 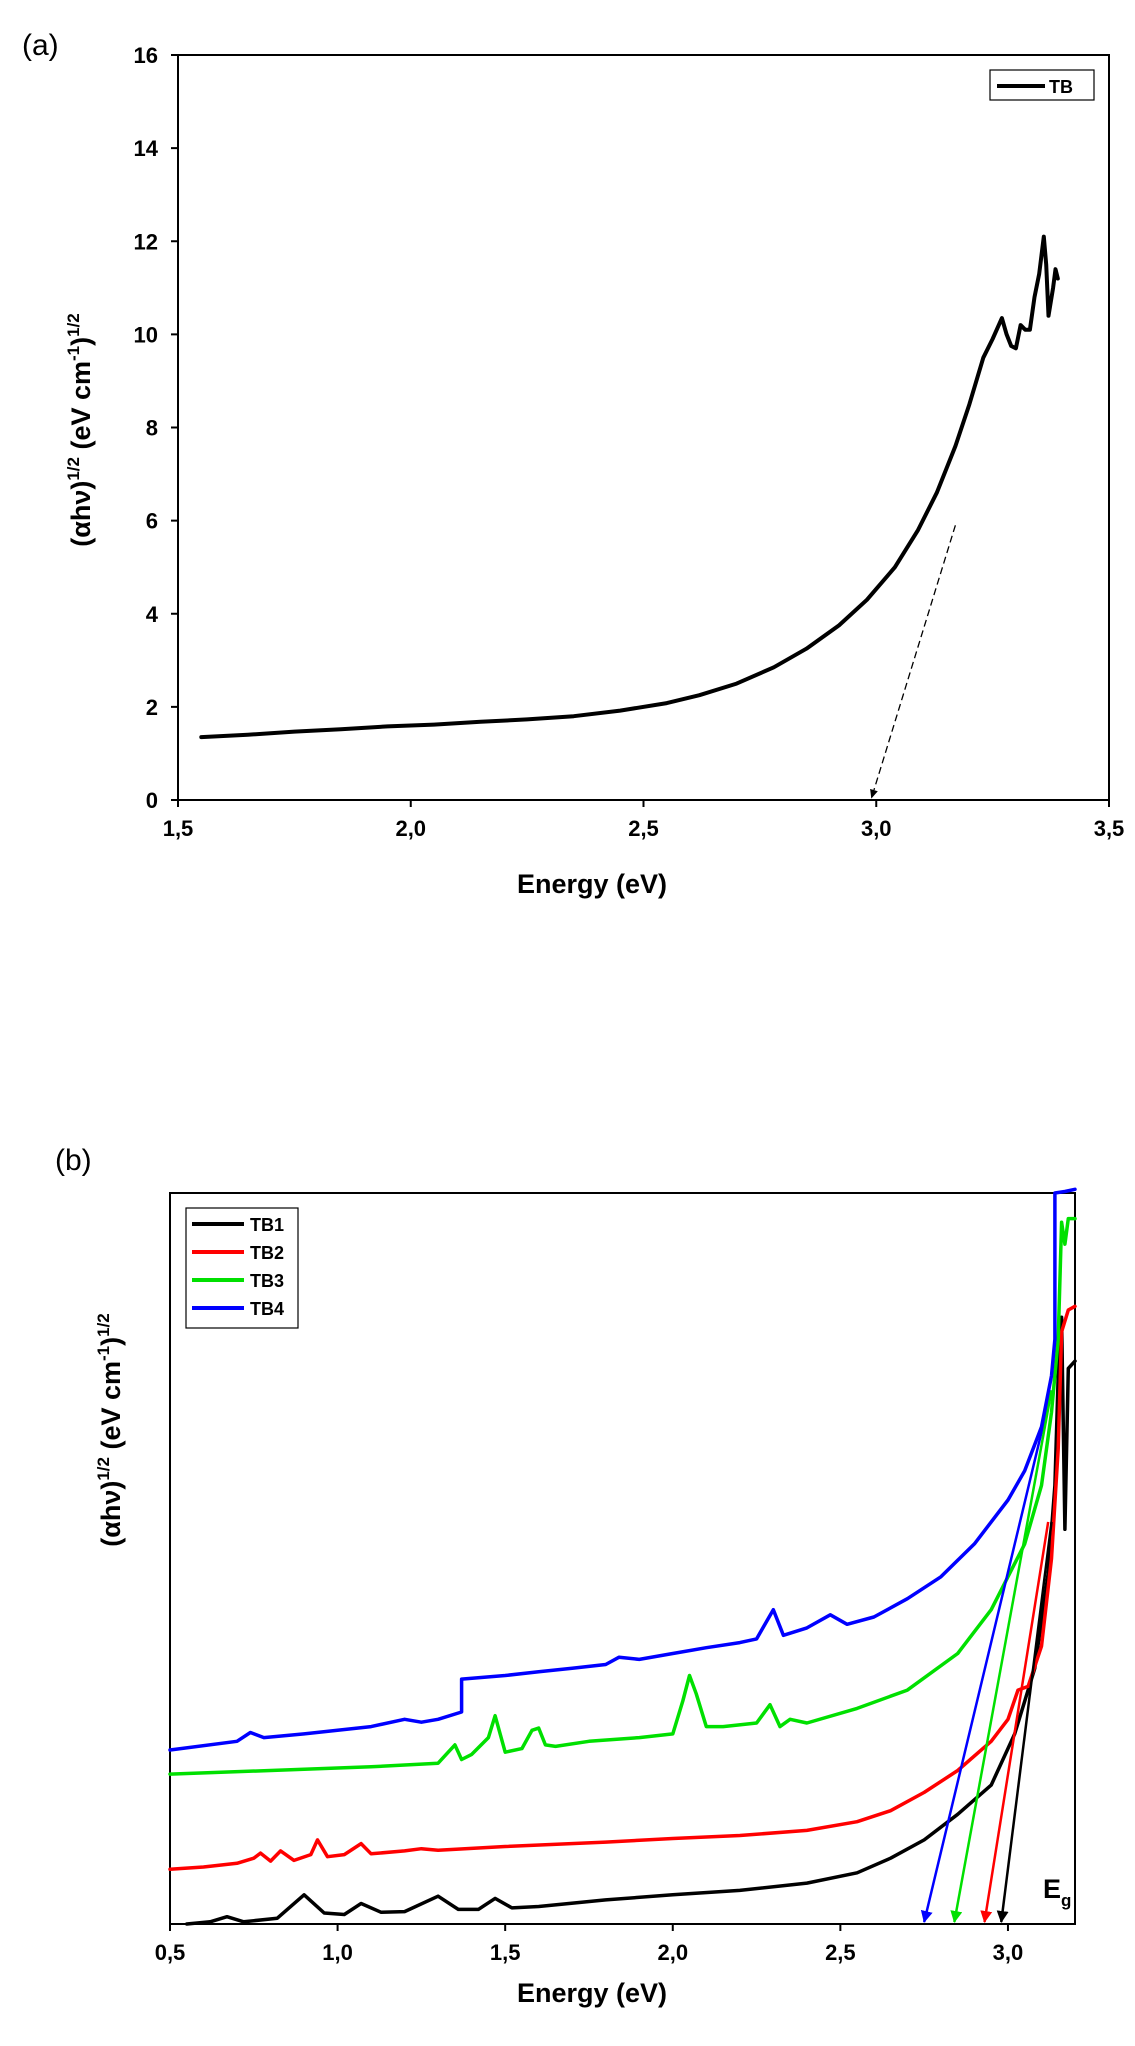 What do you see at coordinates (146, 55) in the screenshot?
I see `y-tick-label: 16` at bounding box center [146, 55].